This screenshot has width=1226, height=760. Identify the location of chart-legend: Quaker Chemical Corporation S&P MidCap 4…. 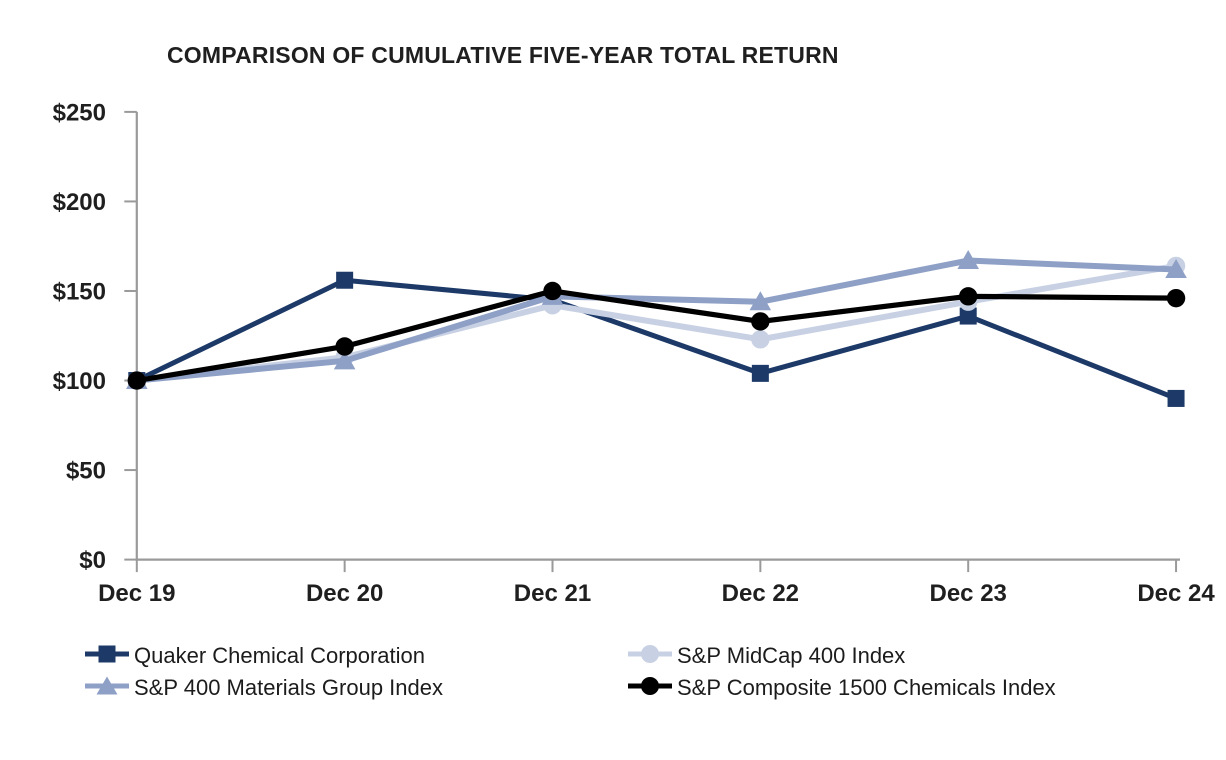
(570, 672).